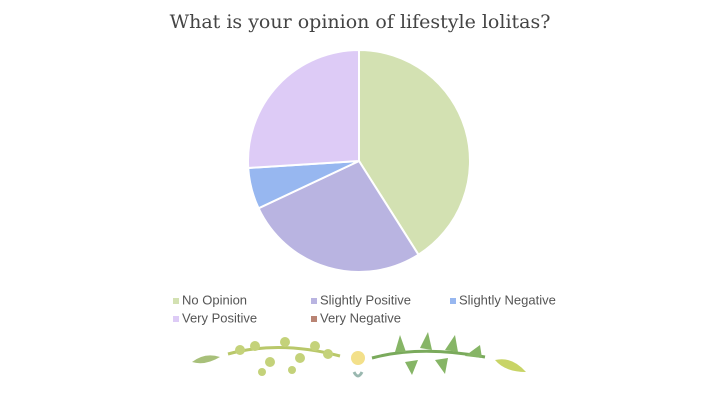 The image size is (720, 405). What do you see at coordinates (365, 299) in the screenshot?
I see `legend-label: Slightly Positive` at bounding box center [365, 299].